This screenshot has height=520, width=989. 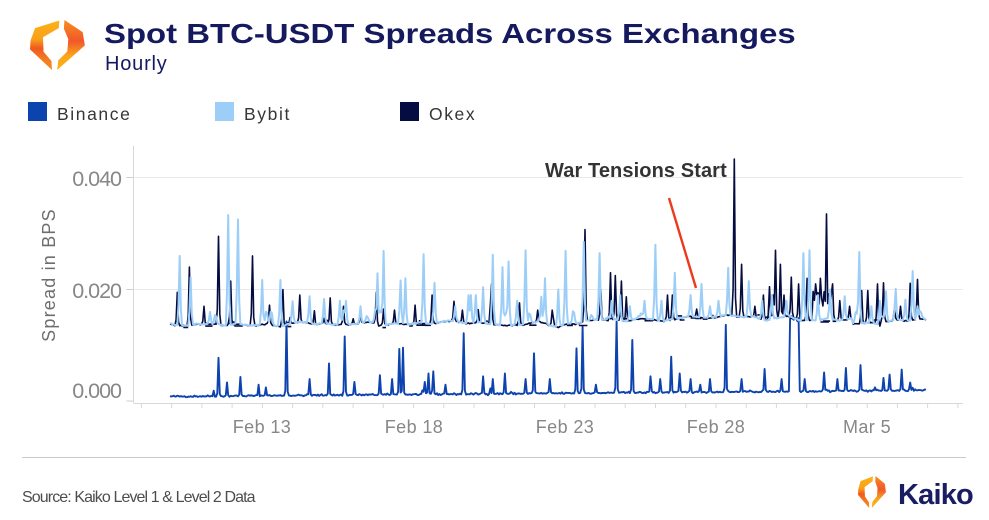 I want to click on svg-text: 0.000, so click(x=97, y=391).